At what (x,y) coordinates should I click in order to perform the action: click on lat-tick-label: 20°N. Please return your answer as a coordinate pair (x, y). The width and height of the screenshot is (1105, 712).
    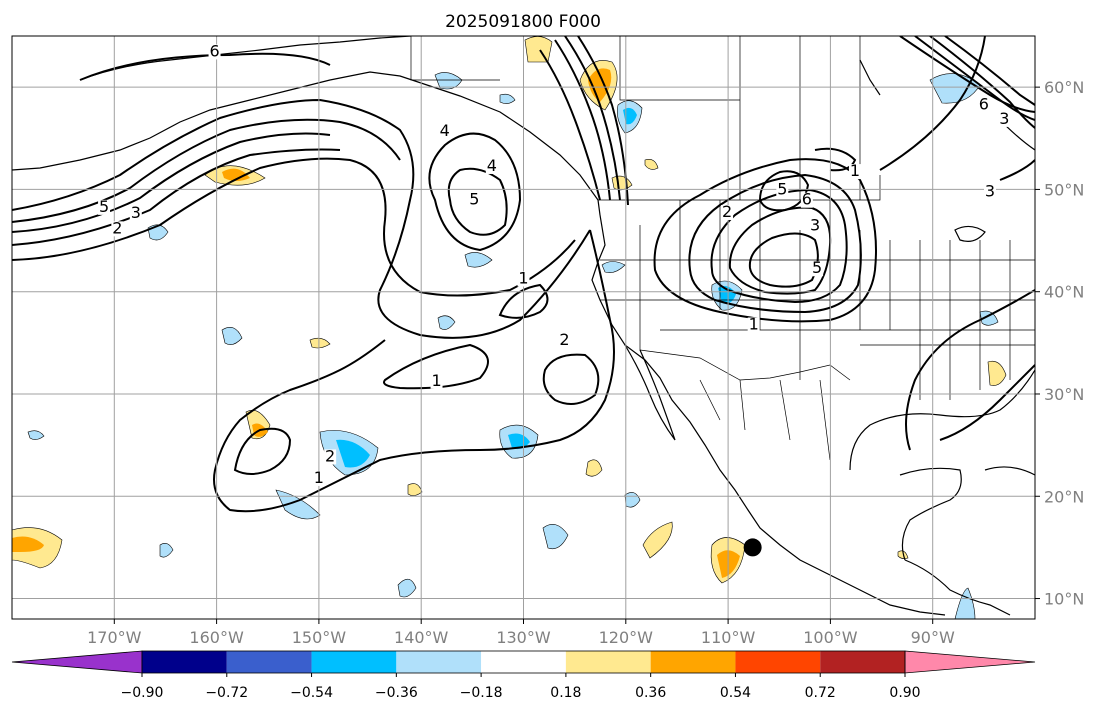
    Looking at the image, I should click on (1064, 496).